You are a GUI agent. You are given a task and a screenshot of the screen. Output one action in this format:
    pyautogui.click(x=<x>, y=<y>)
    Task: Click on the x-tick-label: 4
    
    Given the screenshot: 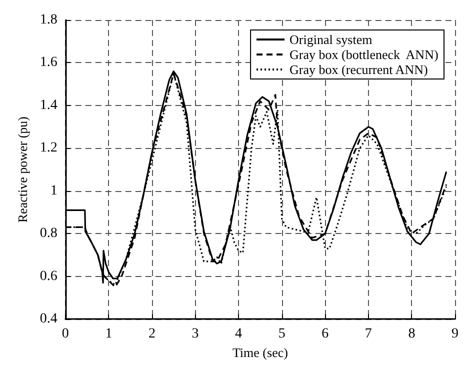 What is the action you would take?
    pyautogui.click(x=238, y=334)
    